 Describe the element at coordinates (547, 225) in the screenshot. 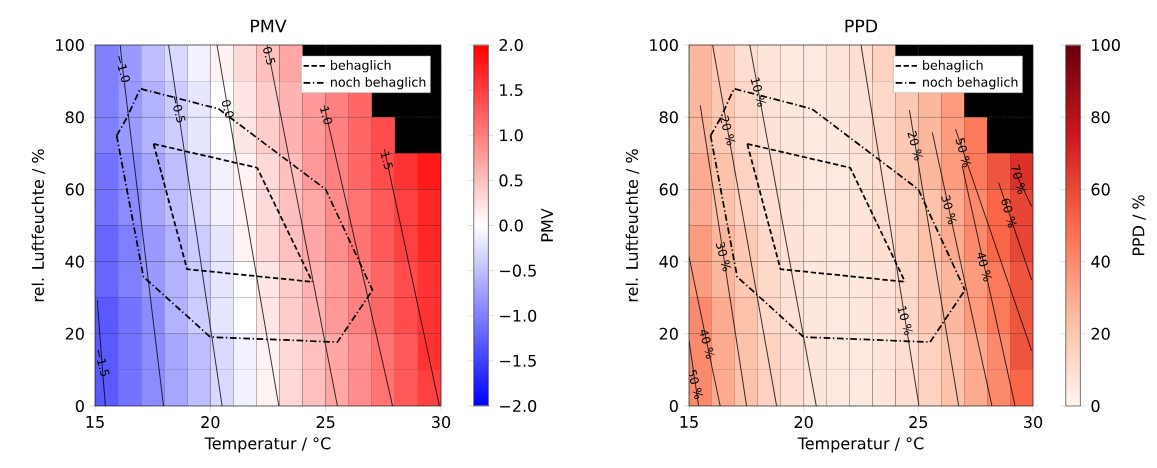

I see `color-bar-title: PMV` at that location.